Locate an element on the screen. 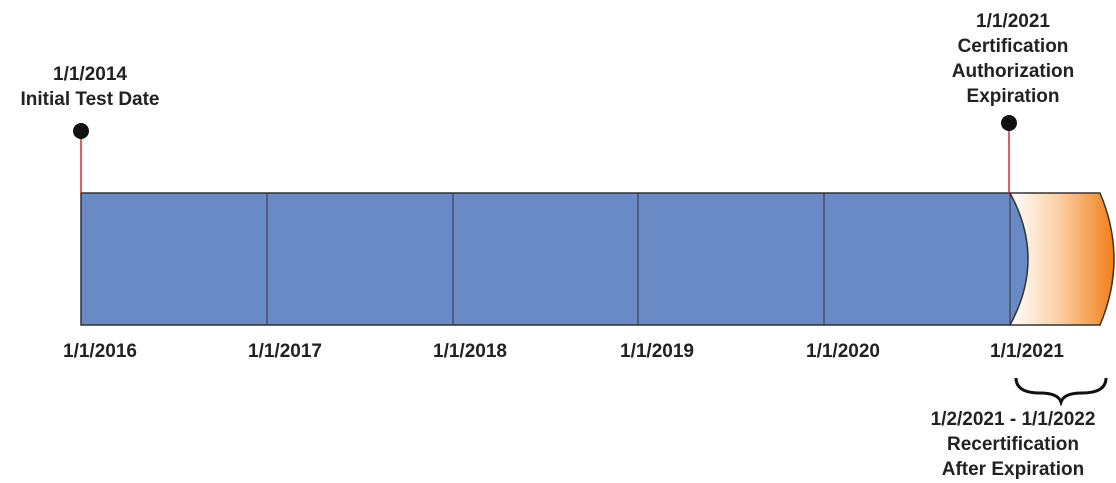  axis-label: 1/1/2016 is located at coordinates (100, 351).